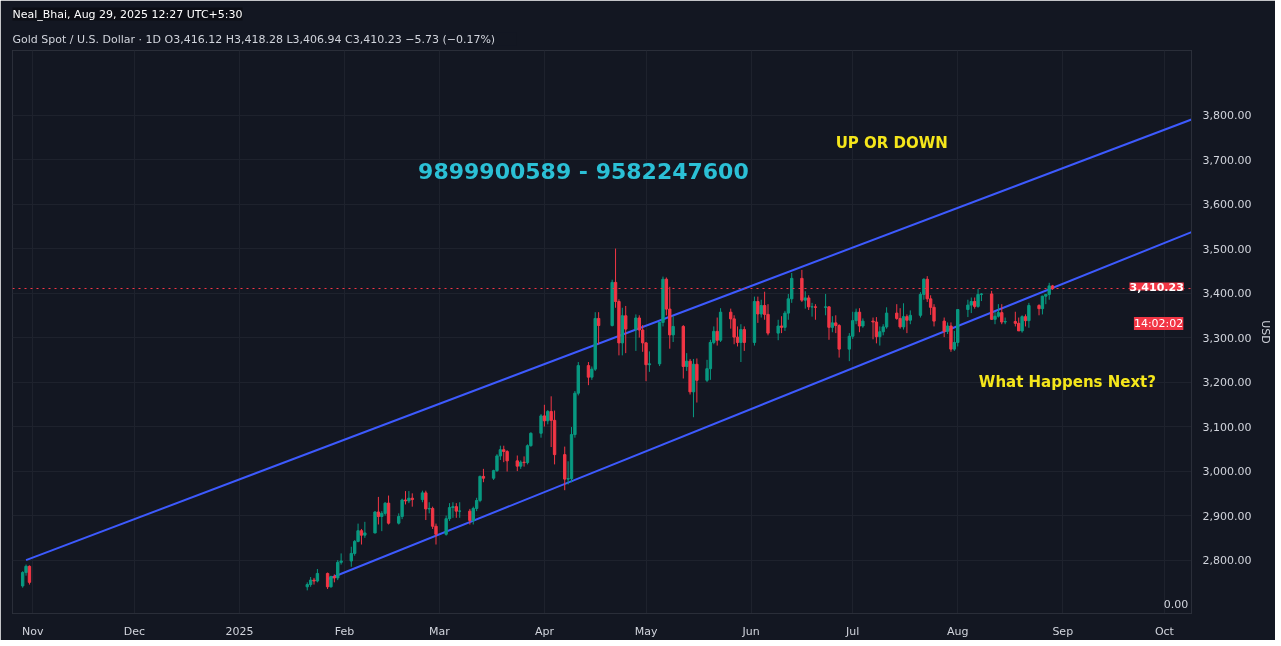 Image resolution: width=1281 pixels, height=646 pixels. Describe the element at coordinates (1227, 561) in the screenshot. I see `y-tick-label: 2,800.00` at that location.